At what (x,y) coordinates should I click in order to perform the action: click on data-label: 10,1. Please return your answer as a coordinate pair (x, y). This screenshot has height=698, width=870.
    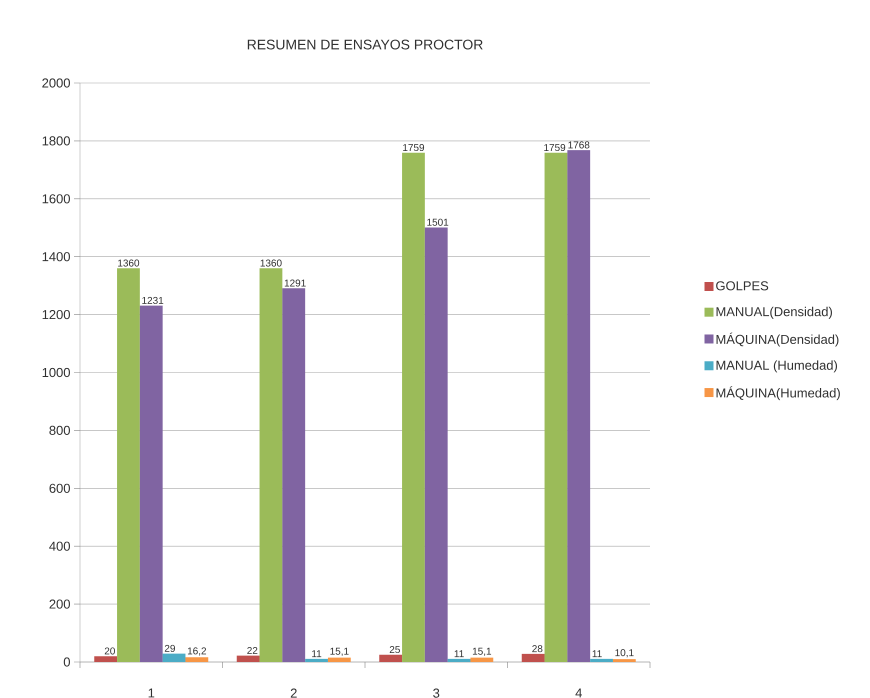
    Looking at the image, I should click on (624, 653).